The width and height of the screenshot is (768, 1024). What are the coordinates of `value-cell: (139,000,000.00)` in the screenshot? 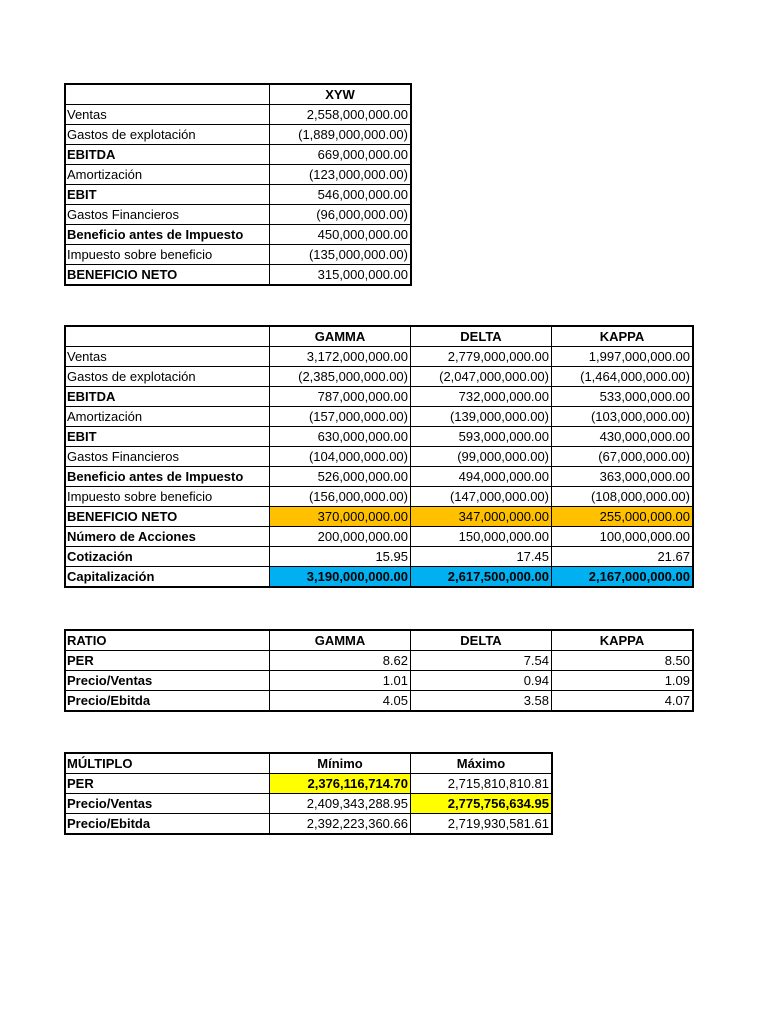 It's located at (481, 416).